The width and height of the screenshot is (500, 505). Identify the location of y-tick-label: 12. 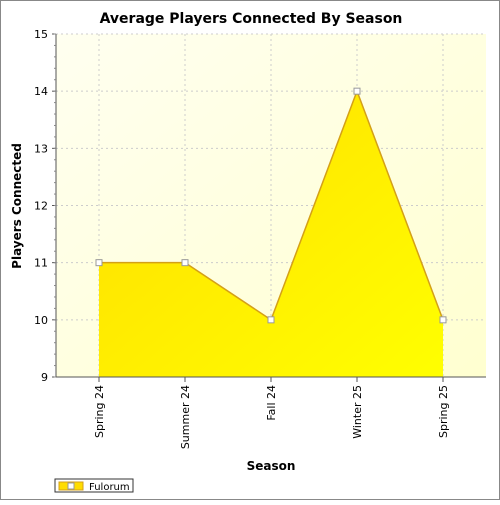
(41, 206).